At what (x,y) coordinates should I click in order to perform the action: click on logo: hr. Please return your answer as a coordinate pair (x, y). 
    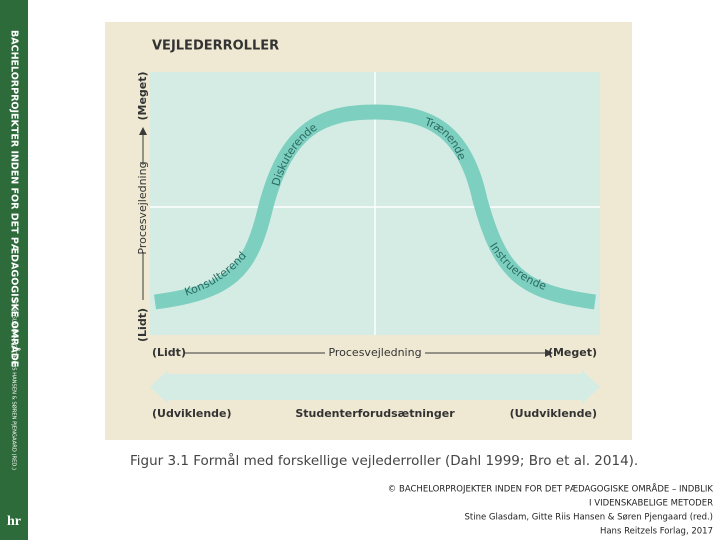
    Looking at the image, I should click on (14, 521).